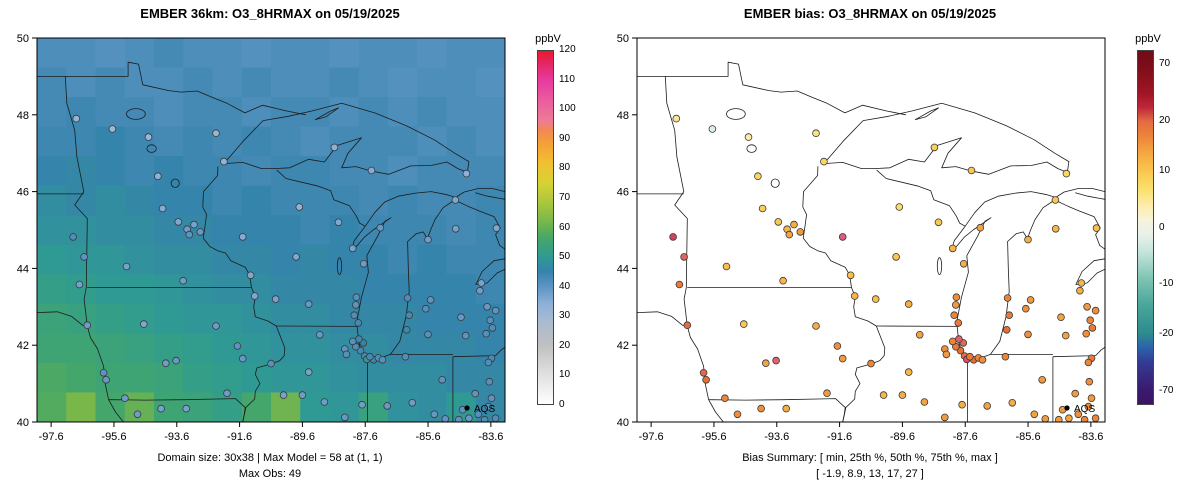  What do you see at coordinates (736, 114) in the screenshot?
I see `small-lake-outline` at bounding box center [736, 114].